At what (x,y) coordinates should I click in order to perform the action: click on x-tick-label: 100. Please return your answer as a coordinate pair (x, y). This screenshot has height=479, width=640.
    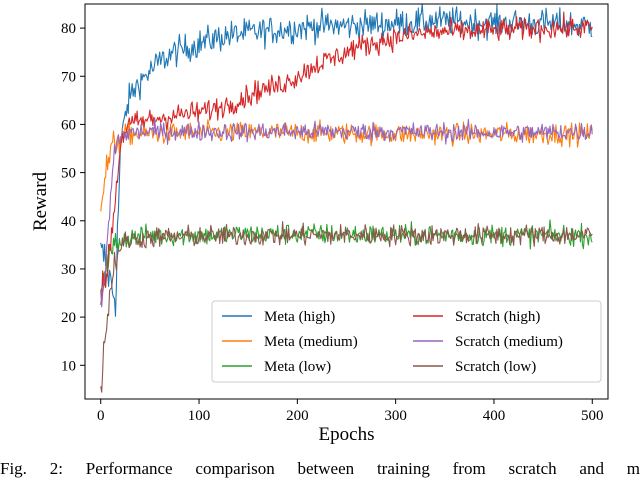
    Looking at the image, I should click on (199, 416).